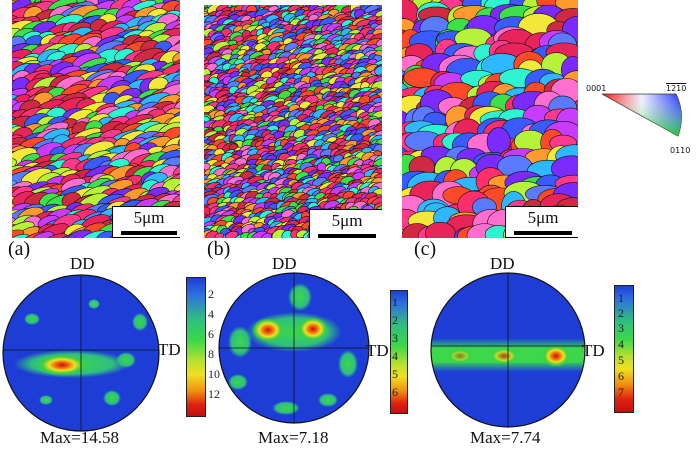 This screenshot has height=449, width=700. What do you see at coordinates (214, 374) in the screenshot?
I see `cb-a-tick: 10` at bounding box center [214, 374].